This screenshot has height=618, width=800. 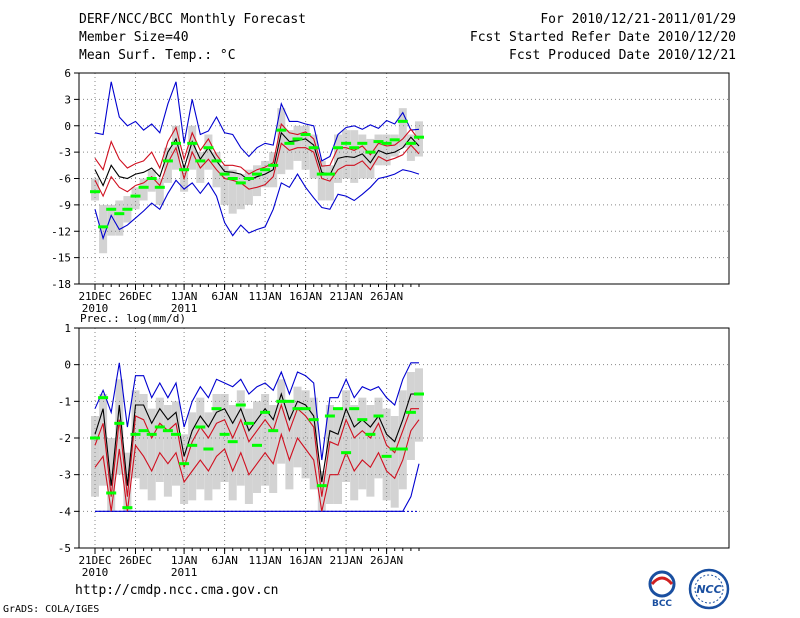 I want to click on y-tick-label: -18, so click(x=61, y=284).